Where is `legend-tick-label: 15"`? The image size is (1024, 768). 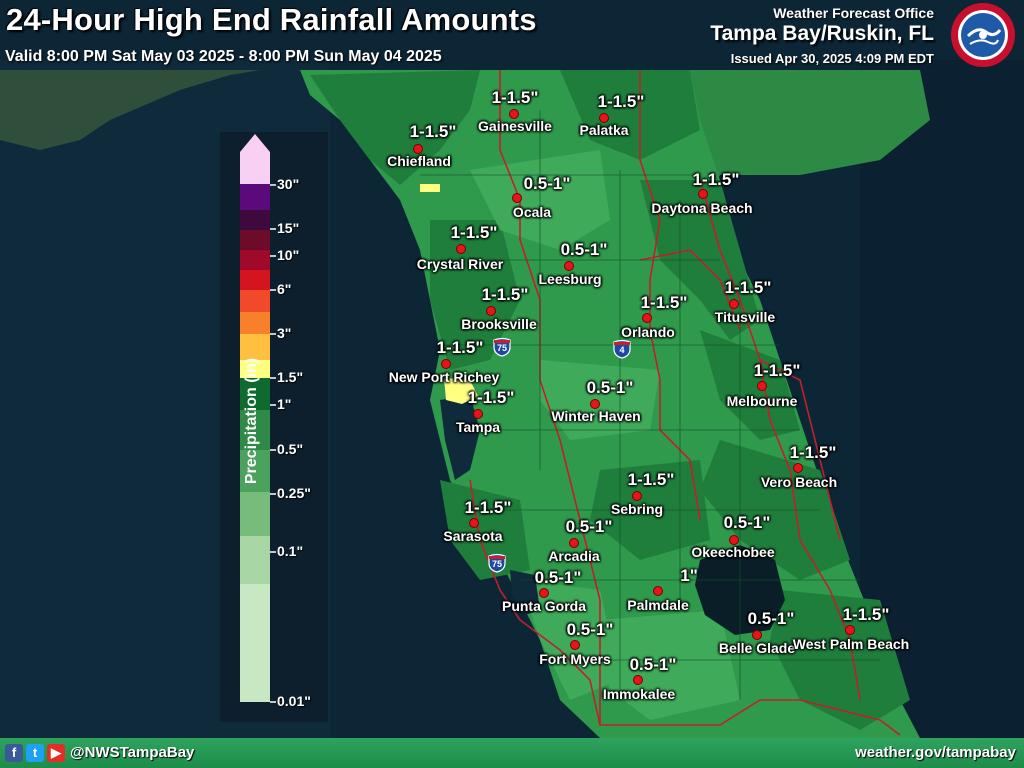
legend-tick-label: 15" is located at coordinates (288, 228).